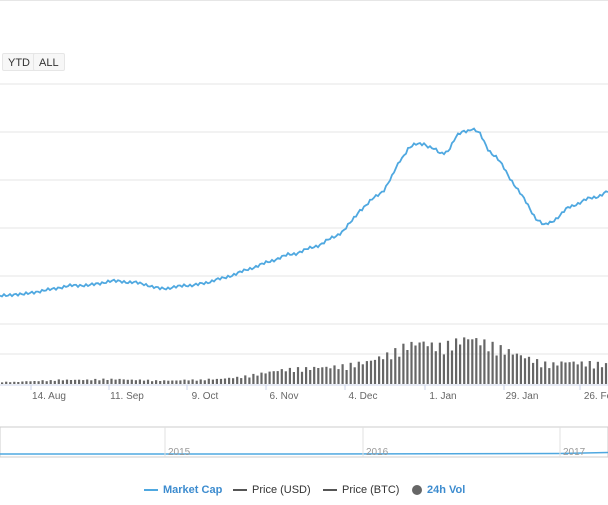  Describe the element at coordinates (442, 396) in the screenshot. I see `x-tick-label: 1. Jan` at that location.